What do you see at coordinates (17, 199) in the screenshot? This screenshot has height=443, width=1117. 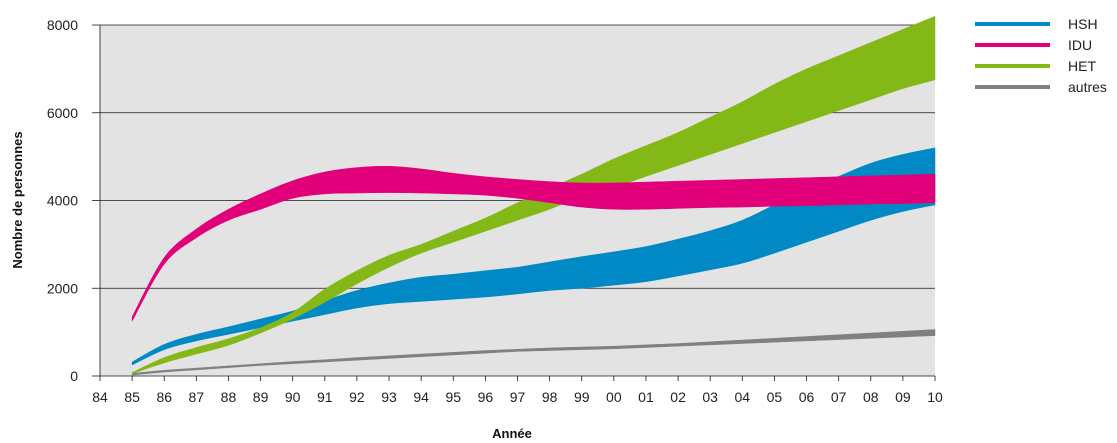 I see `y-axis-title: Nombre de personnes` at bounding box center [17, 199].